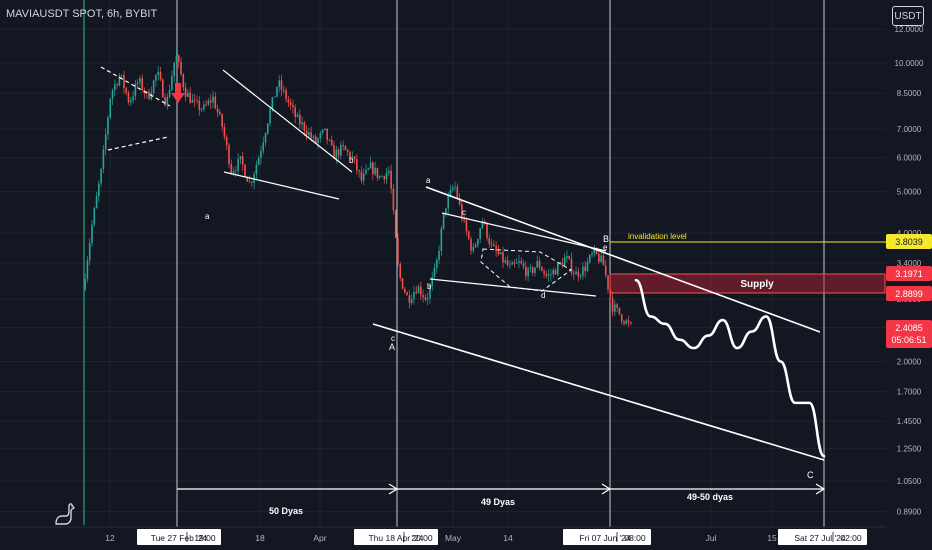 The image size is (932, 550). I want to click on x-tick-label: 20:00, so click(422, 538).